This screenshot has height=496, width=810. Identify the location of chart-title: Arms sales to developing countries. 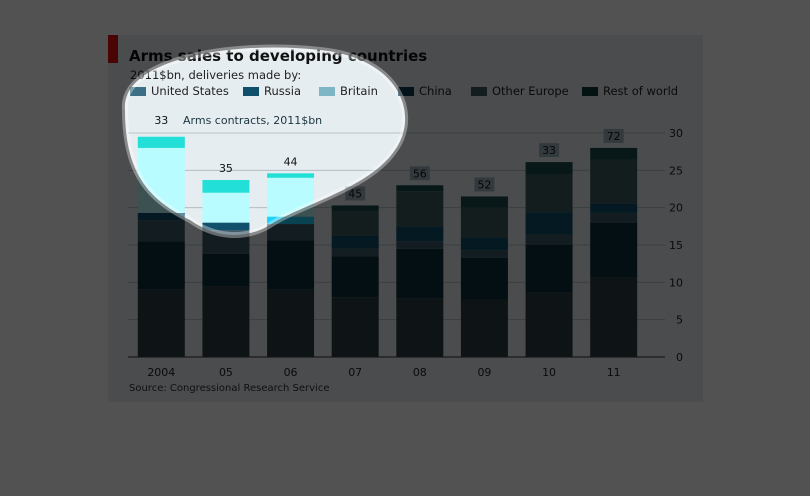
(278, 56).